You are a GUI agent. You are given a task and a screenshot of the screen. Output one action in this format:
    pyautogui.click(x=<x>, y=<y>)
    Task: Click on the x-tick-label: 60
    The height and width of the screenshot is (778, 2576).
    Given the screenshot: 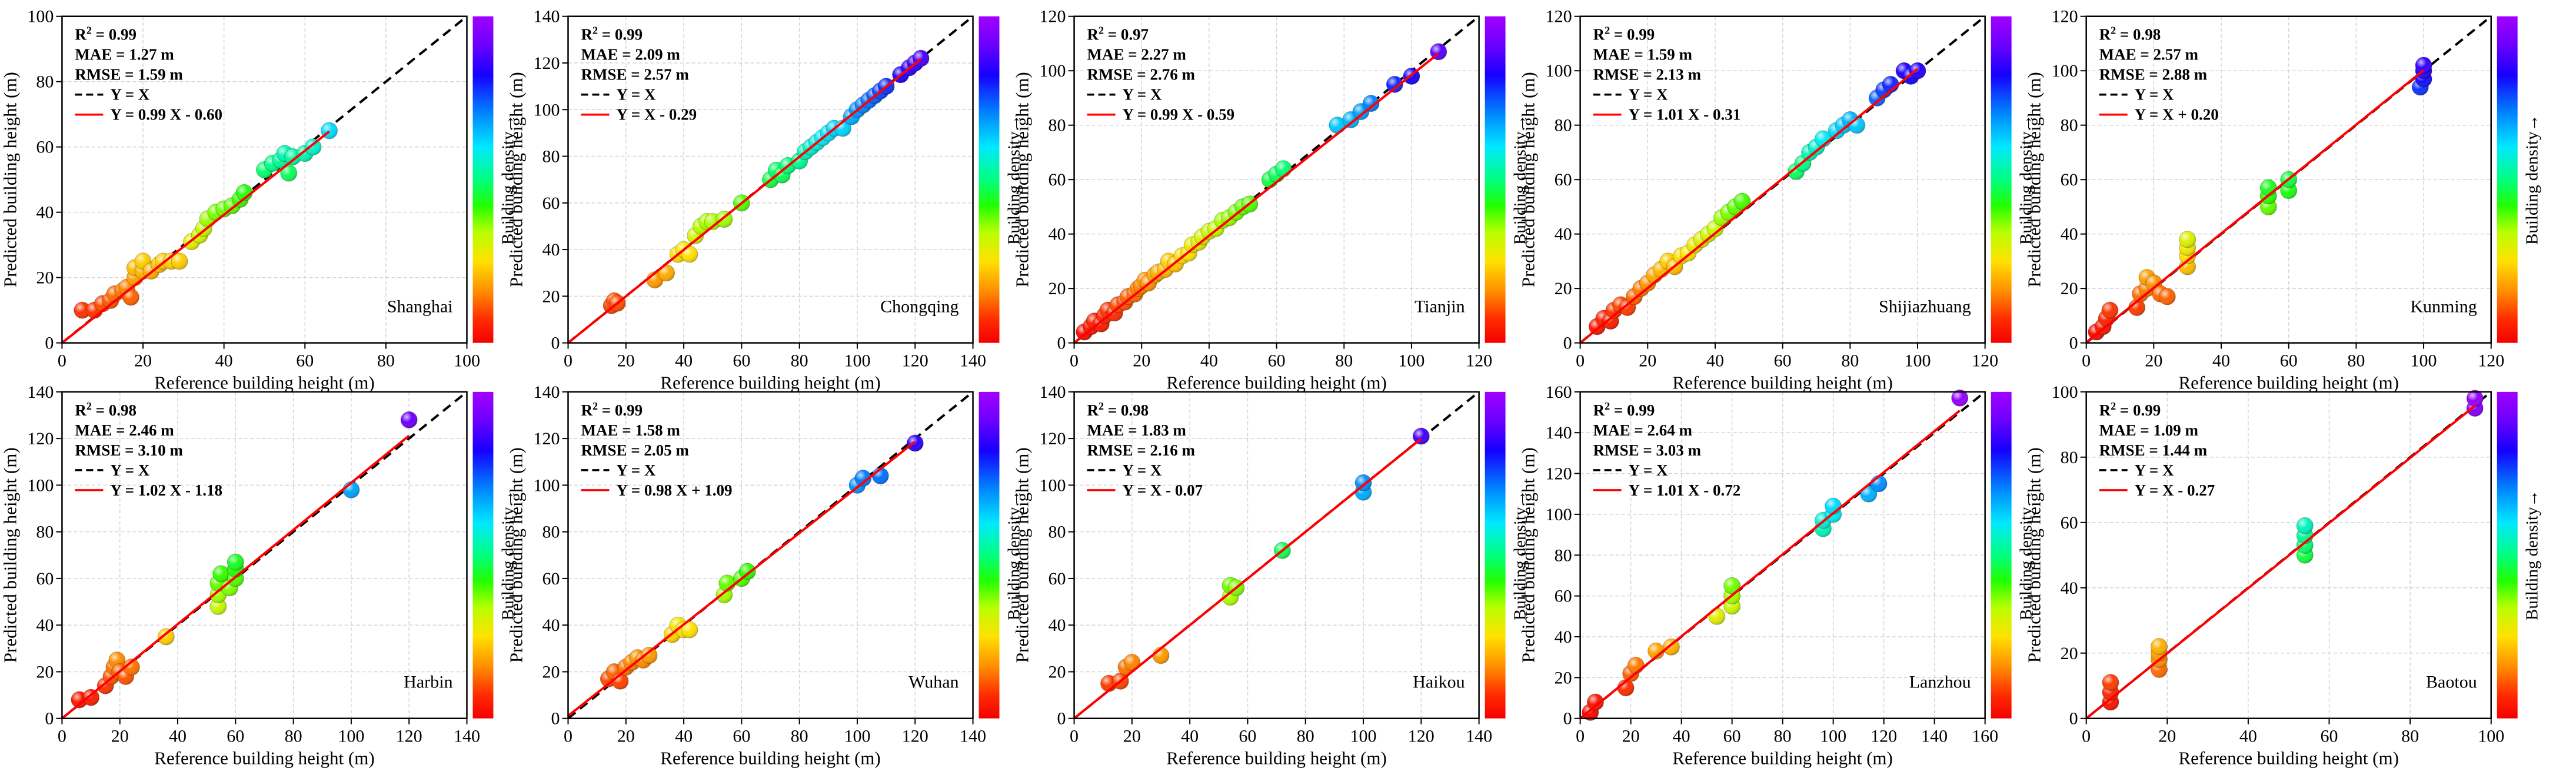 What is the action you would take?
    pyautogui.click(x=1247, y=736)
    